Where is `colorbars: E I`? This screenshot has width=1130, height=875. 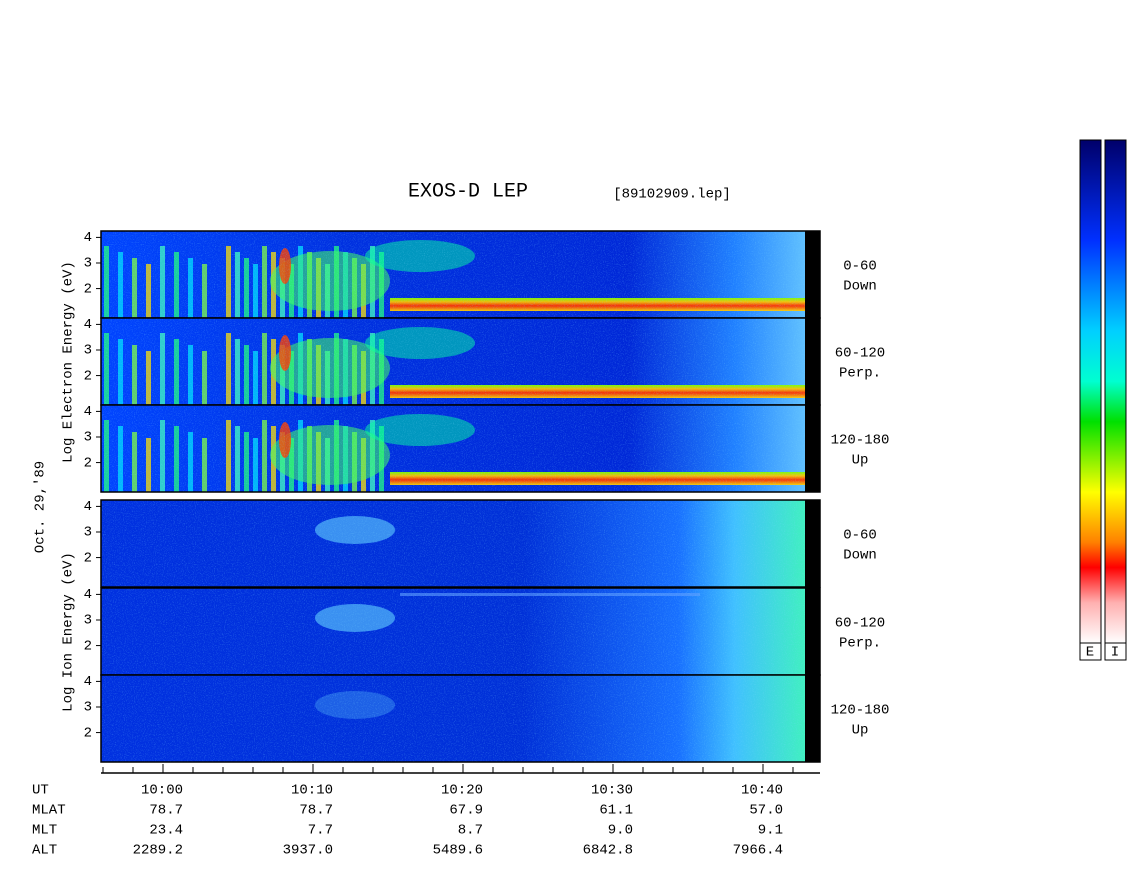 colorbars: E I is located at coordinates (1103, 400).